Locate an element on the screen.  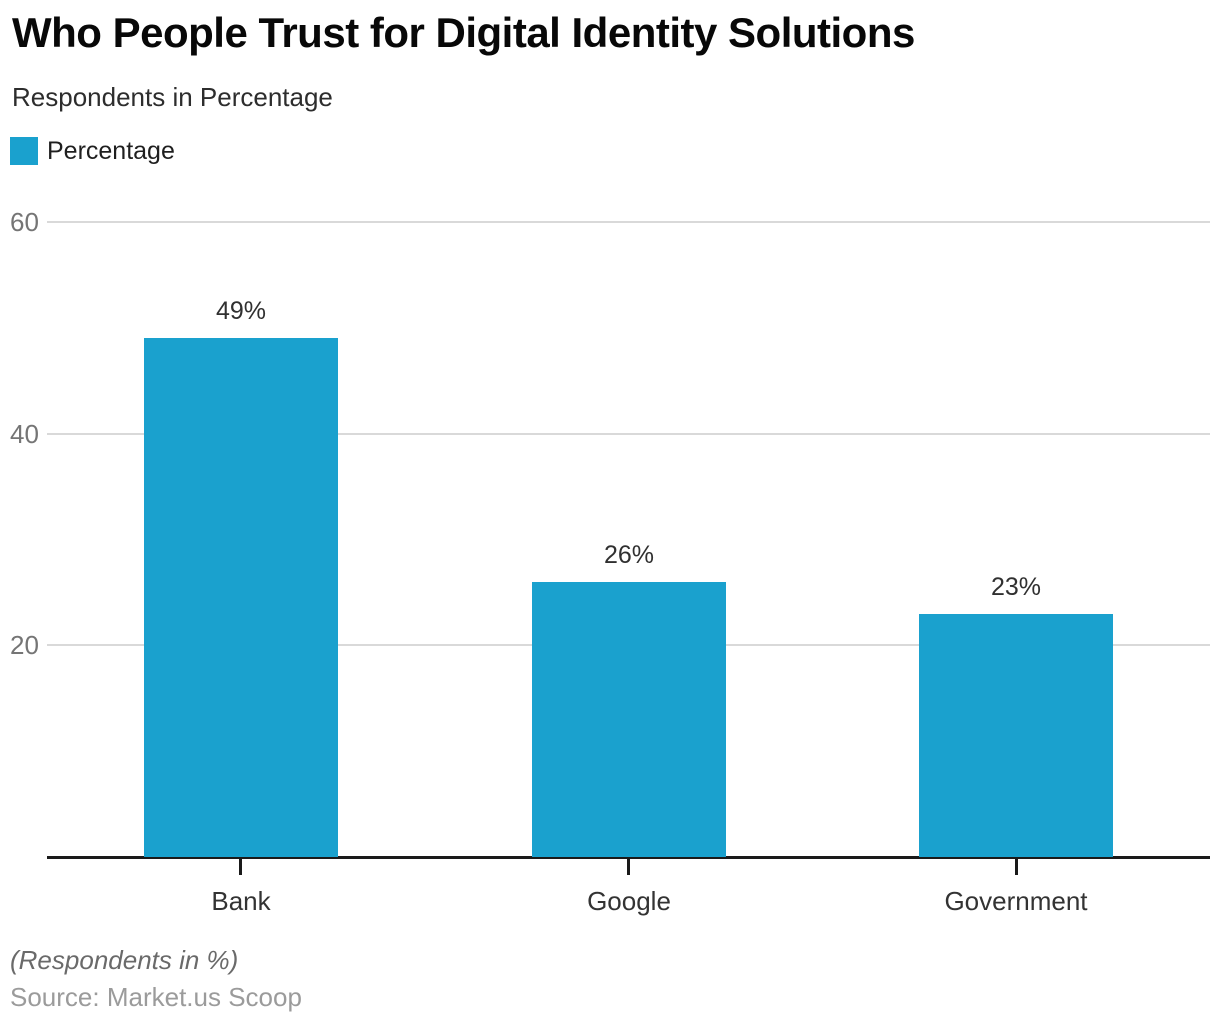
category-label: Government is located at coordinates (1016, 901).